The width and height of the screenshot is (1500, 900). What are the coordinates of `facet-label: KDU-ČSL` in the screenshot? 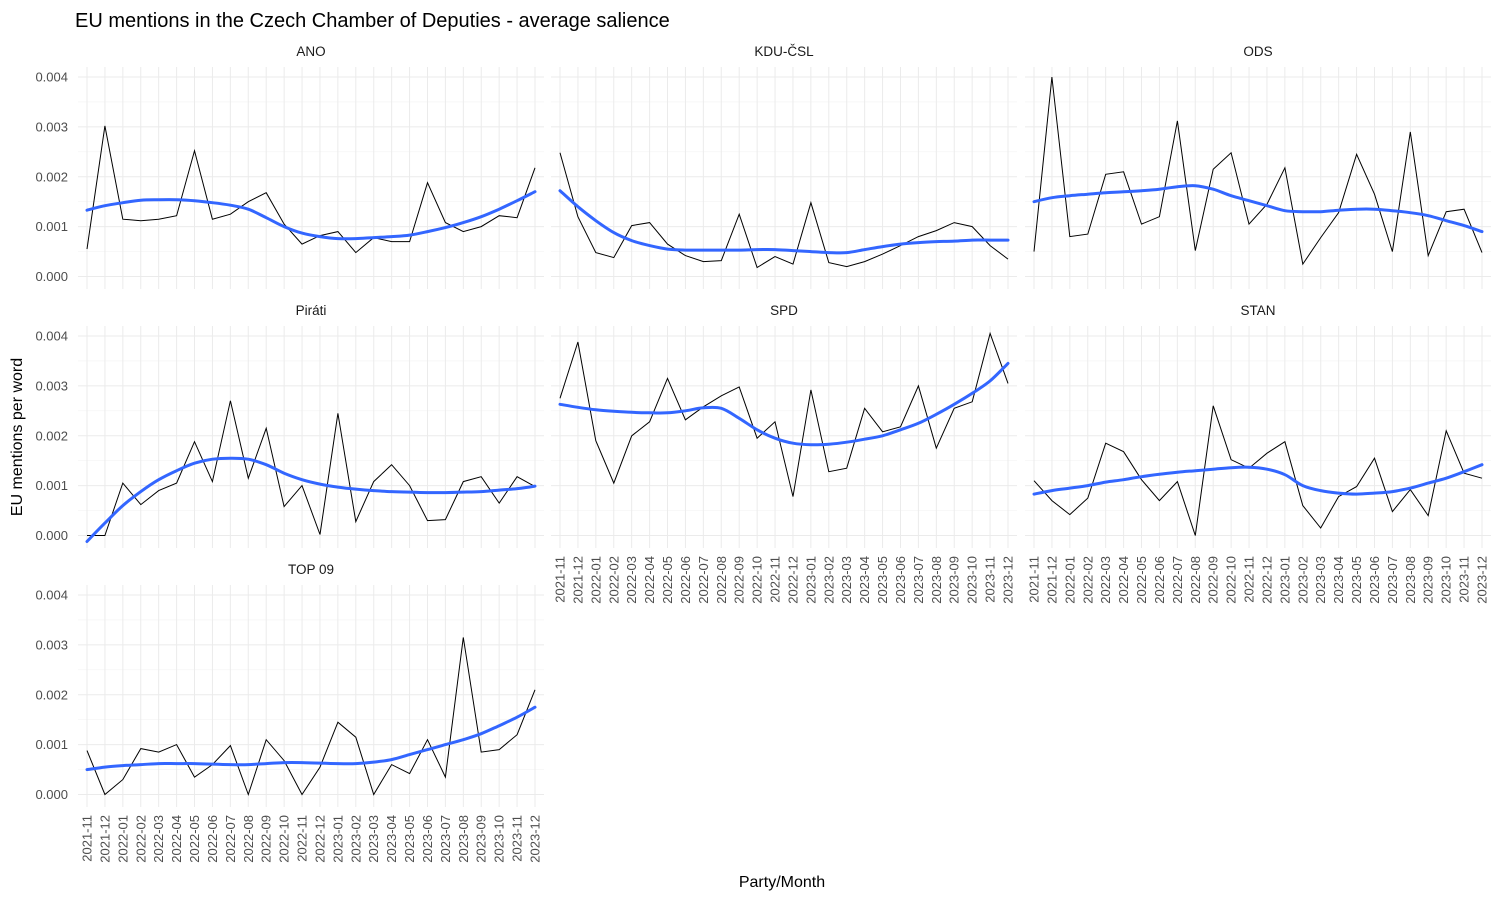 It's located at (784, 51).